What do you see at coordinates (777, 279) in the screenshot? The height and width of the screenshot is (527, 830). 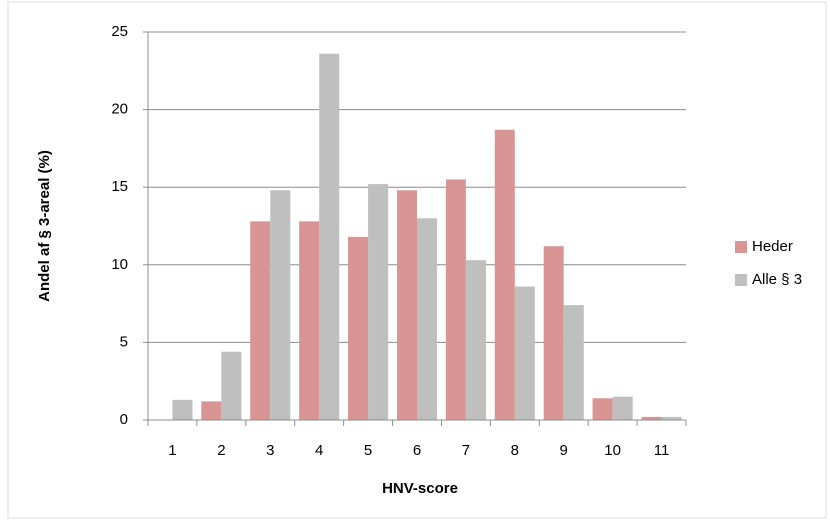 I see `legend-label: Alle § 3` at bounding box center [777, 279].